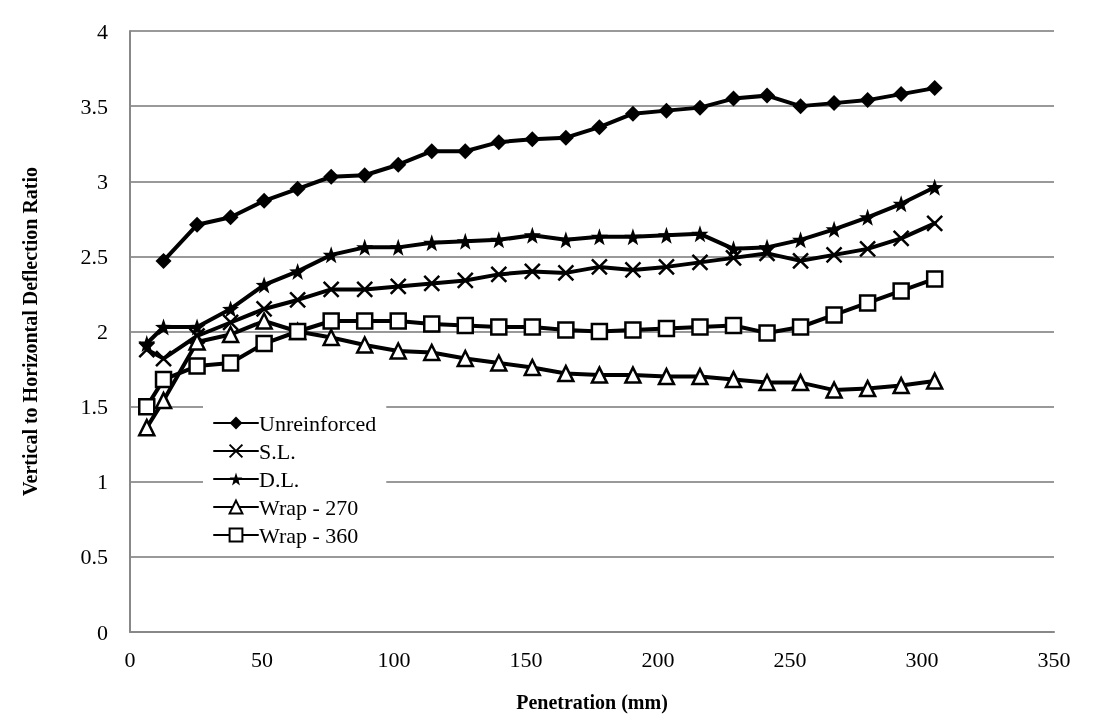 The width and height of the screenshot is (1108, 728). What do you see at coordinates (279, 479) in the screenshot?
I see `legend-label: D.L.` at bounding box center [279, 479].